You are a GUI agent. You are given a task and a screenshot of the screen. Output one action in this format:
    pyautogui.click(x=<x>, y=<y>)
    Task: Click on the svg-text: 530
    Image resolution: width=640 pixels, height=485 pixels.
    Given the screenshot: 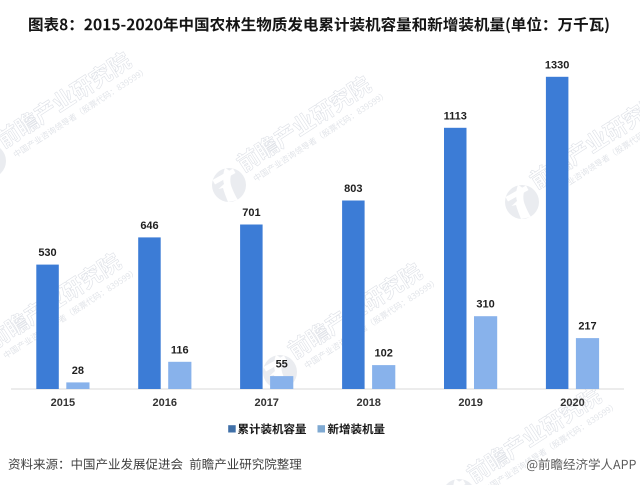 What is the action you would take?
    pyautogui.click(x=47, y=253)
    